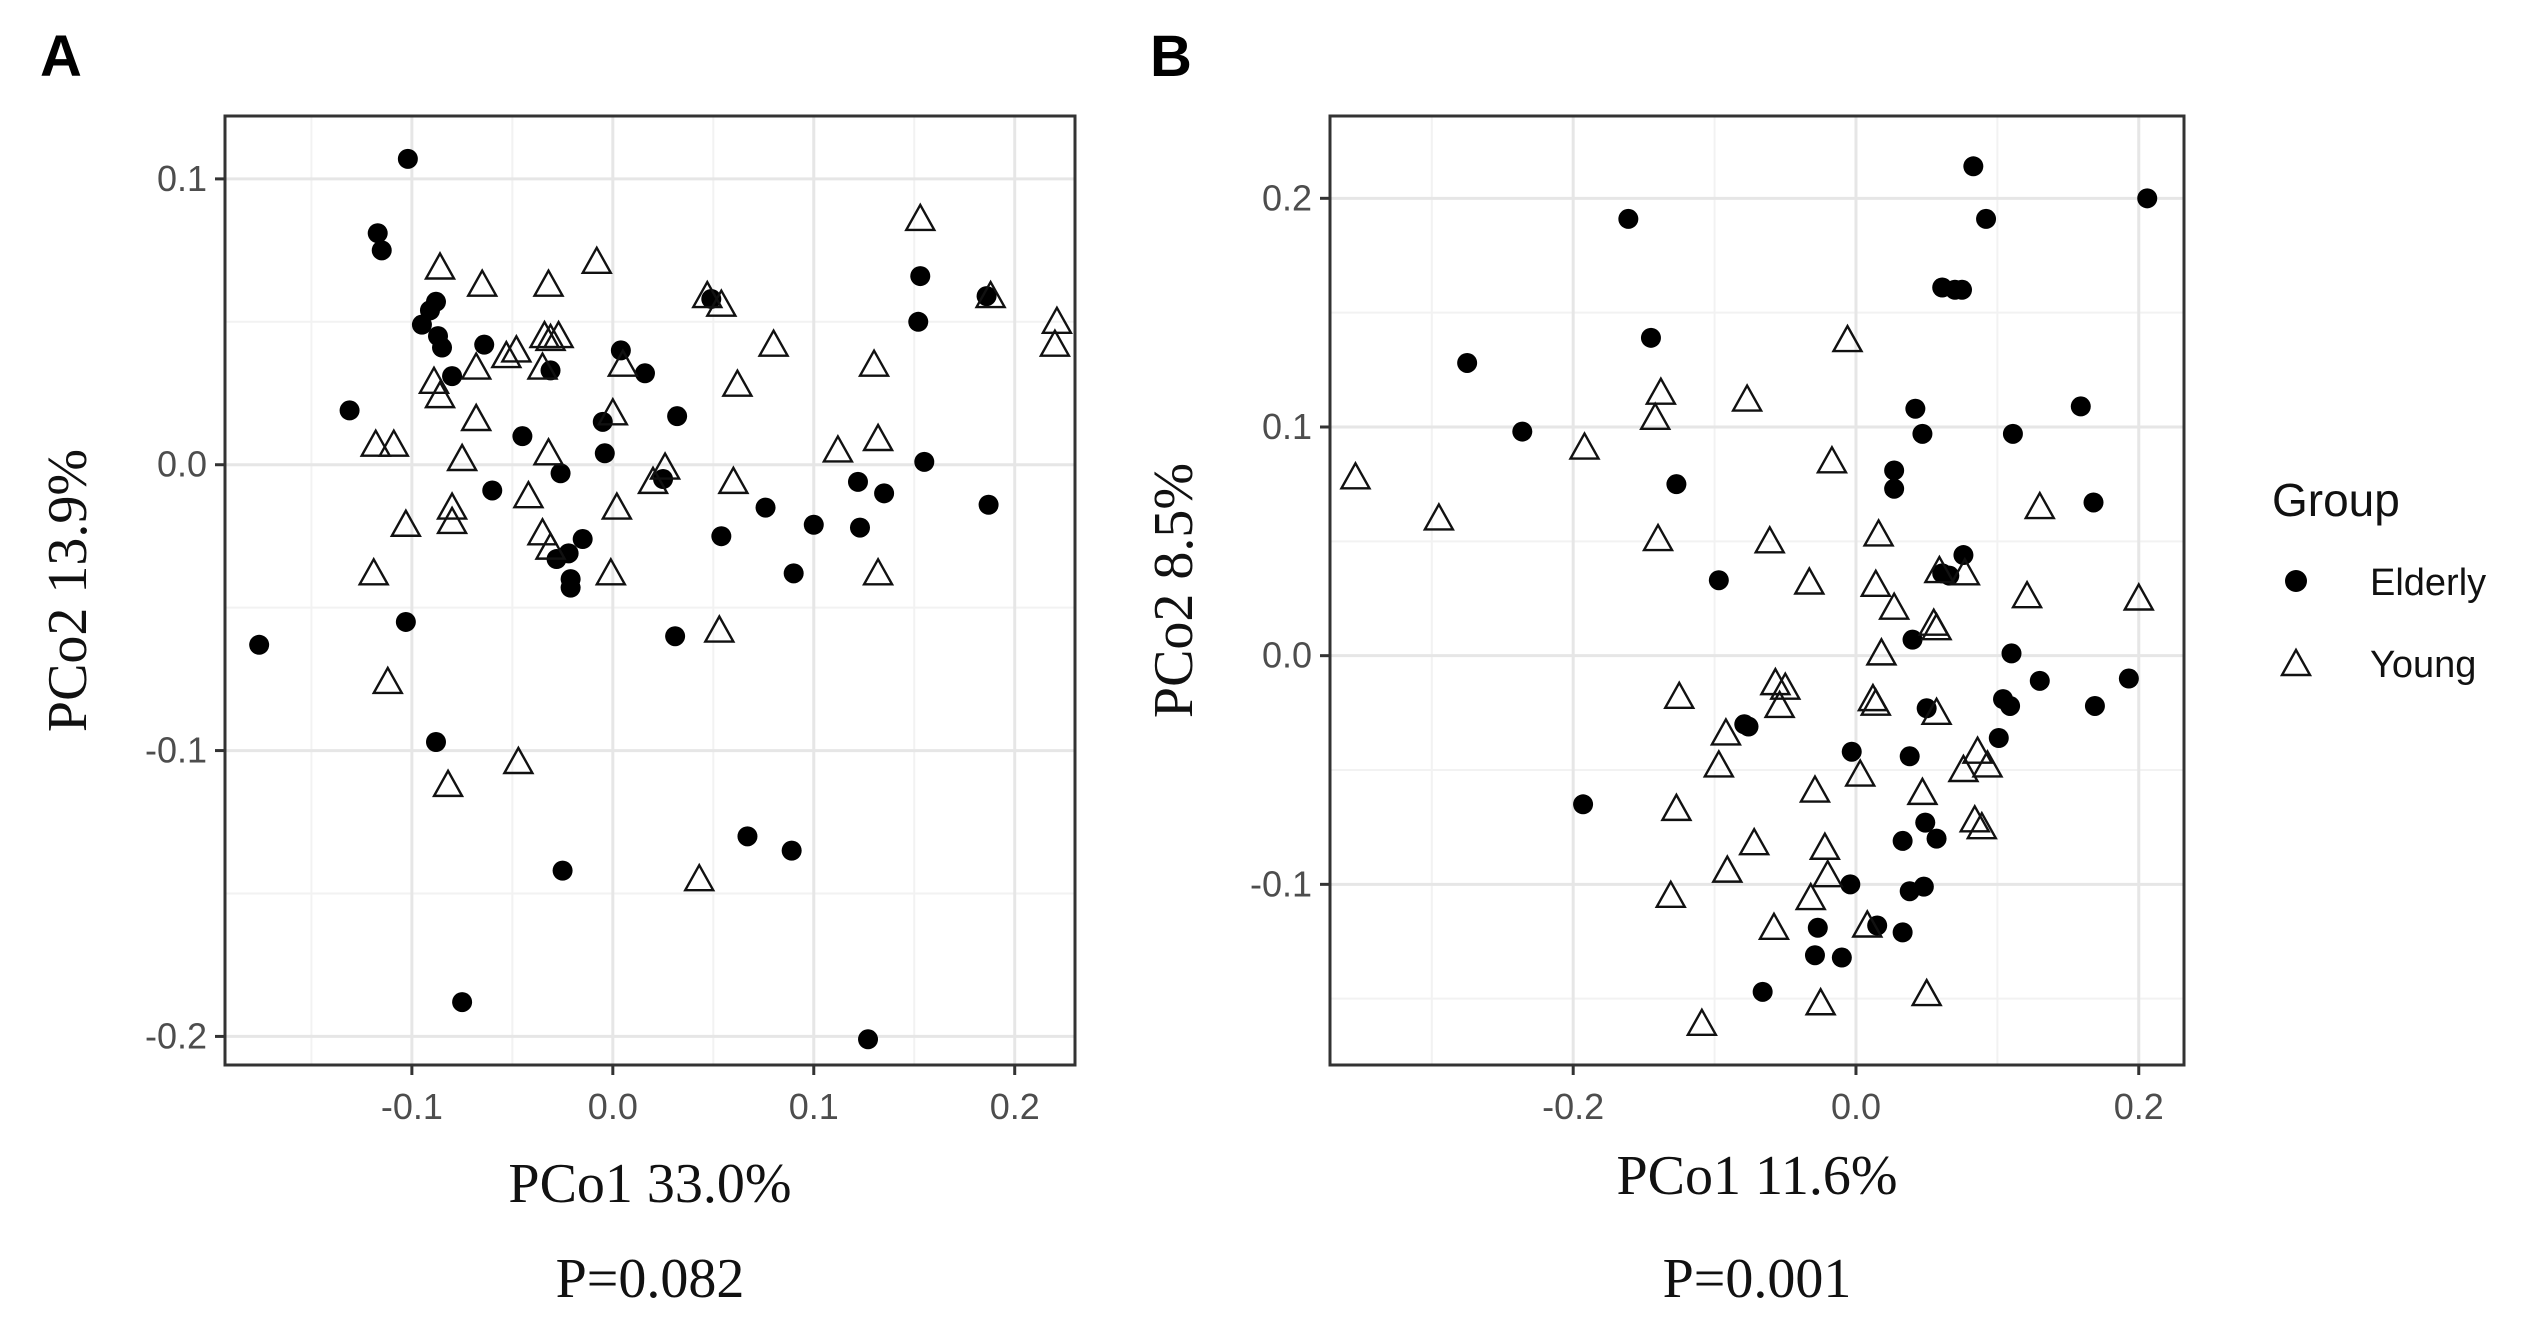 The height and width of the screenshot is (1327, 2528). I want to click on panel-a-y-axis-title: PCo2 13.9%, so click(68, 590).